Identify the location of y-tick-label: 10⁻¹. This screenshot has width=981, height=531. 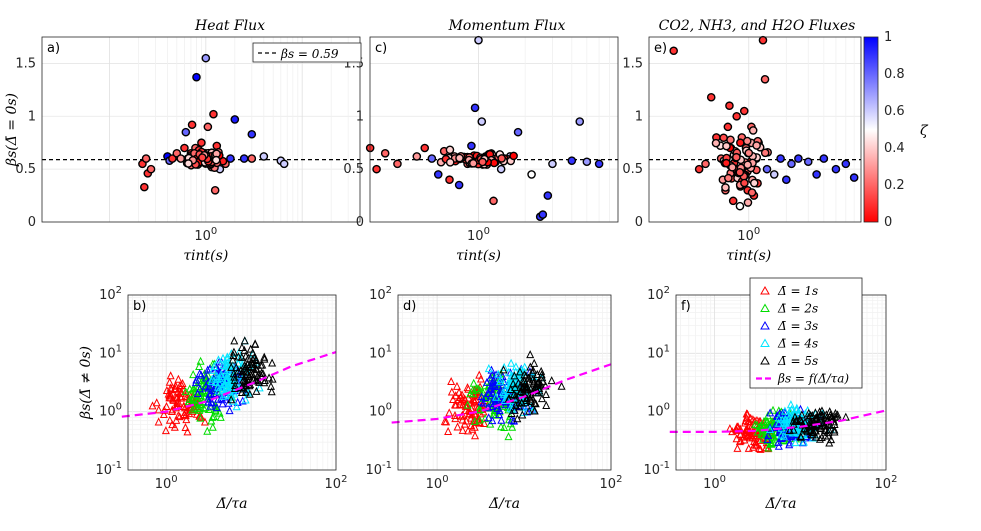
(108, 469).